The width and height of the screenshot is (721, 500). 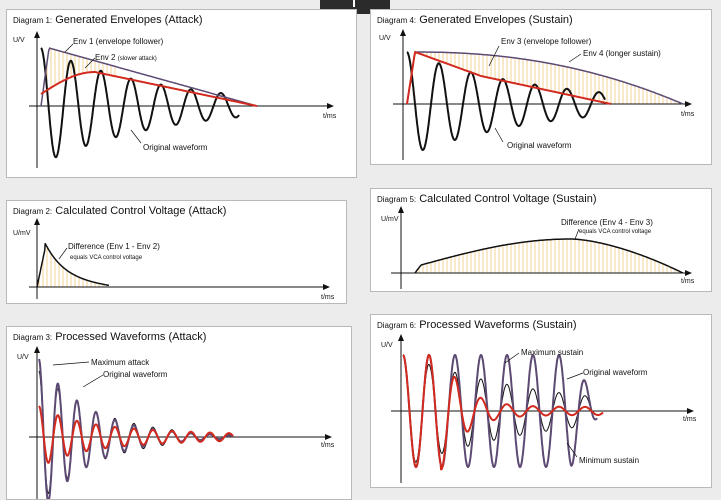 What do you see at coordinates (503, 412) in the screenshot?
I see `minimum-sustain-waveform` at bounding box center [503, 412].